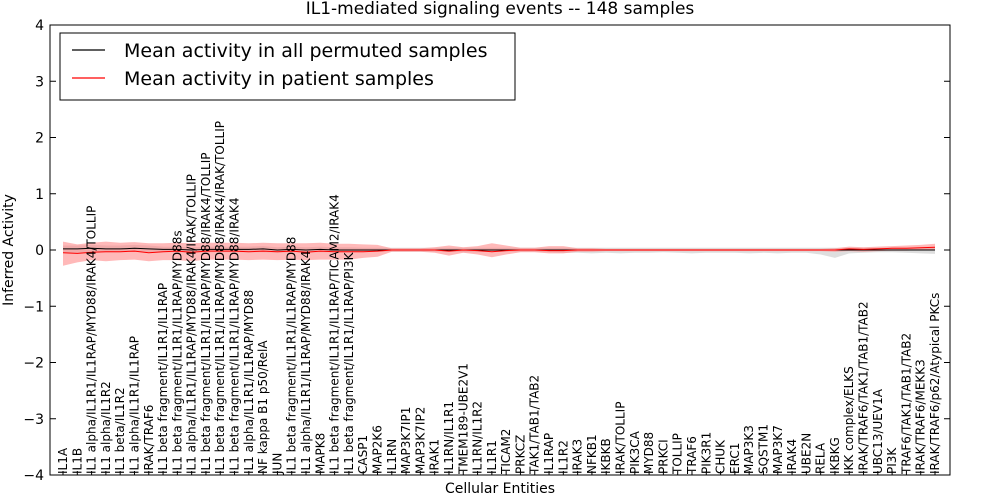 This screenshot has width=1000, height=500. What do you see at coordinates (39, 26) in the screenshot?
I see `y-tick-label: 4` at bounding box center [39, 26].